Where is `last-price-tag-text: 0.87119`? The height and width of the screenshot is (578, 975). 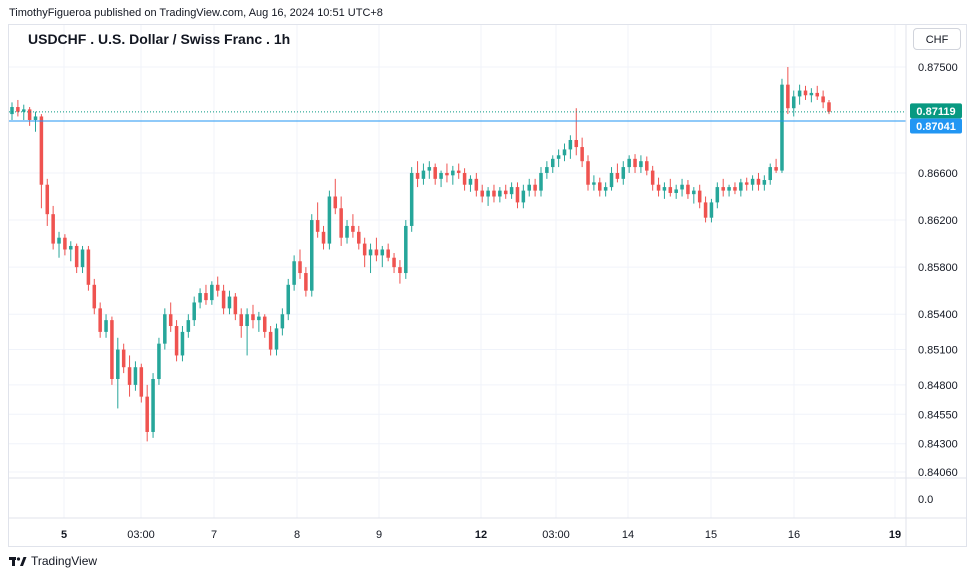 last-price-tag-text: 0.87119 is located at coordinates (935, 112).